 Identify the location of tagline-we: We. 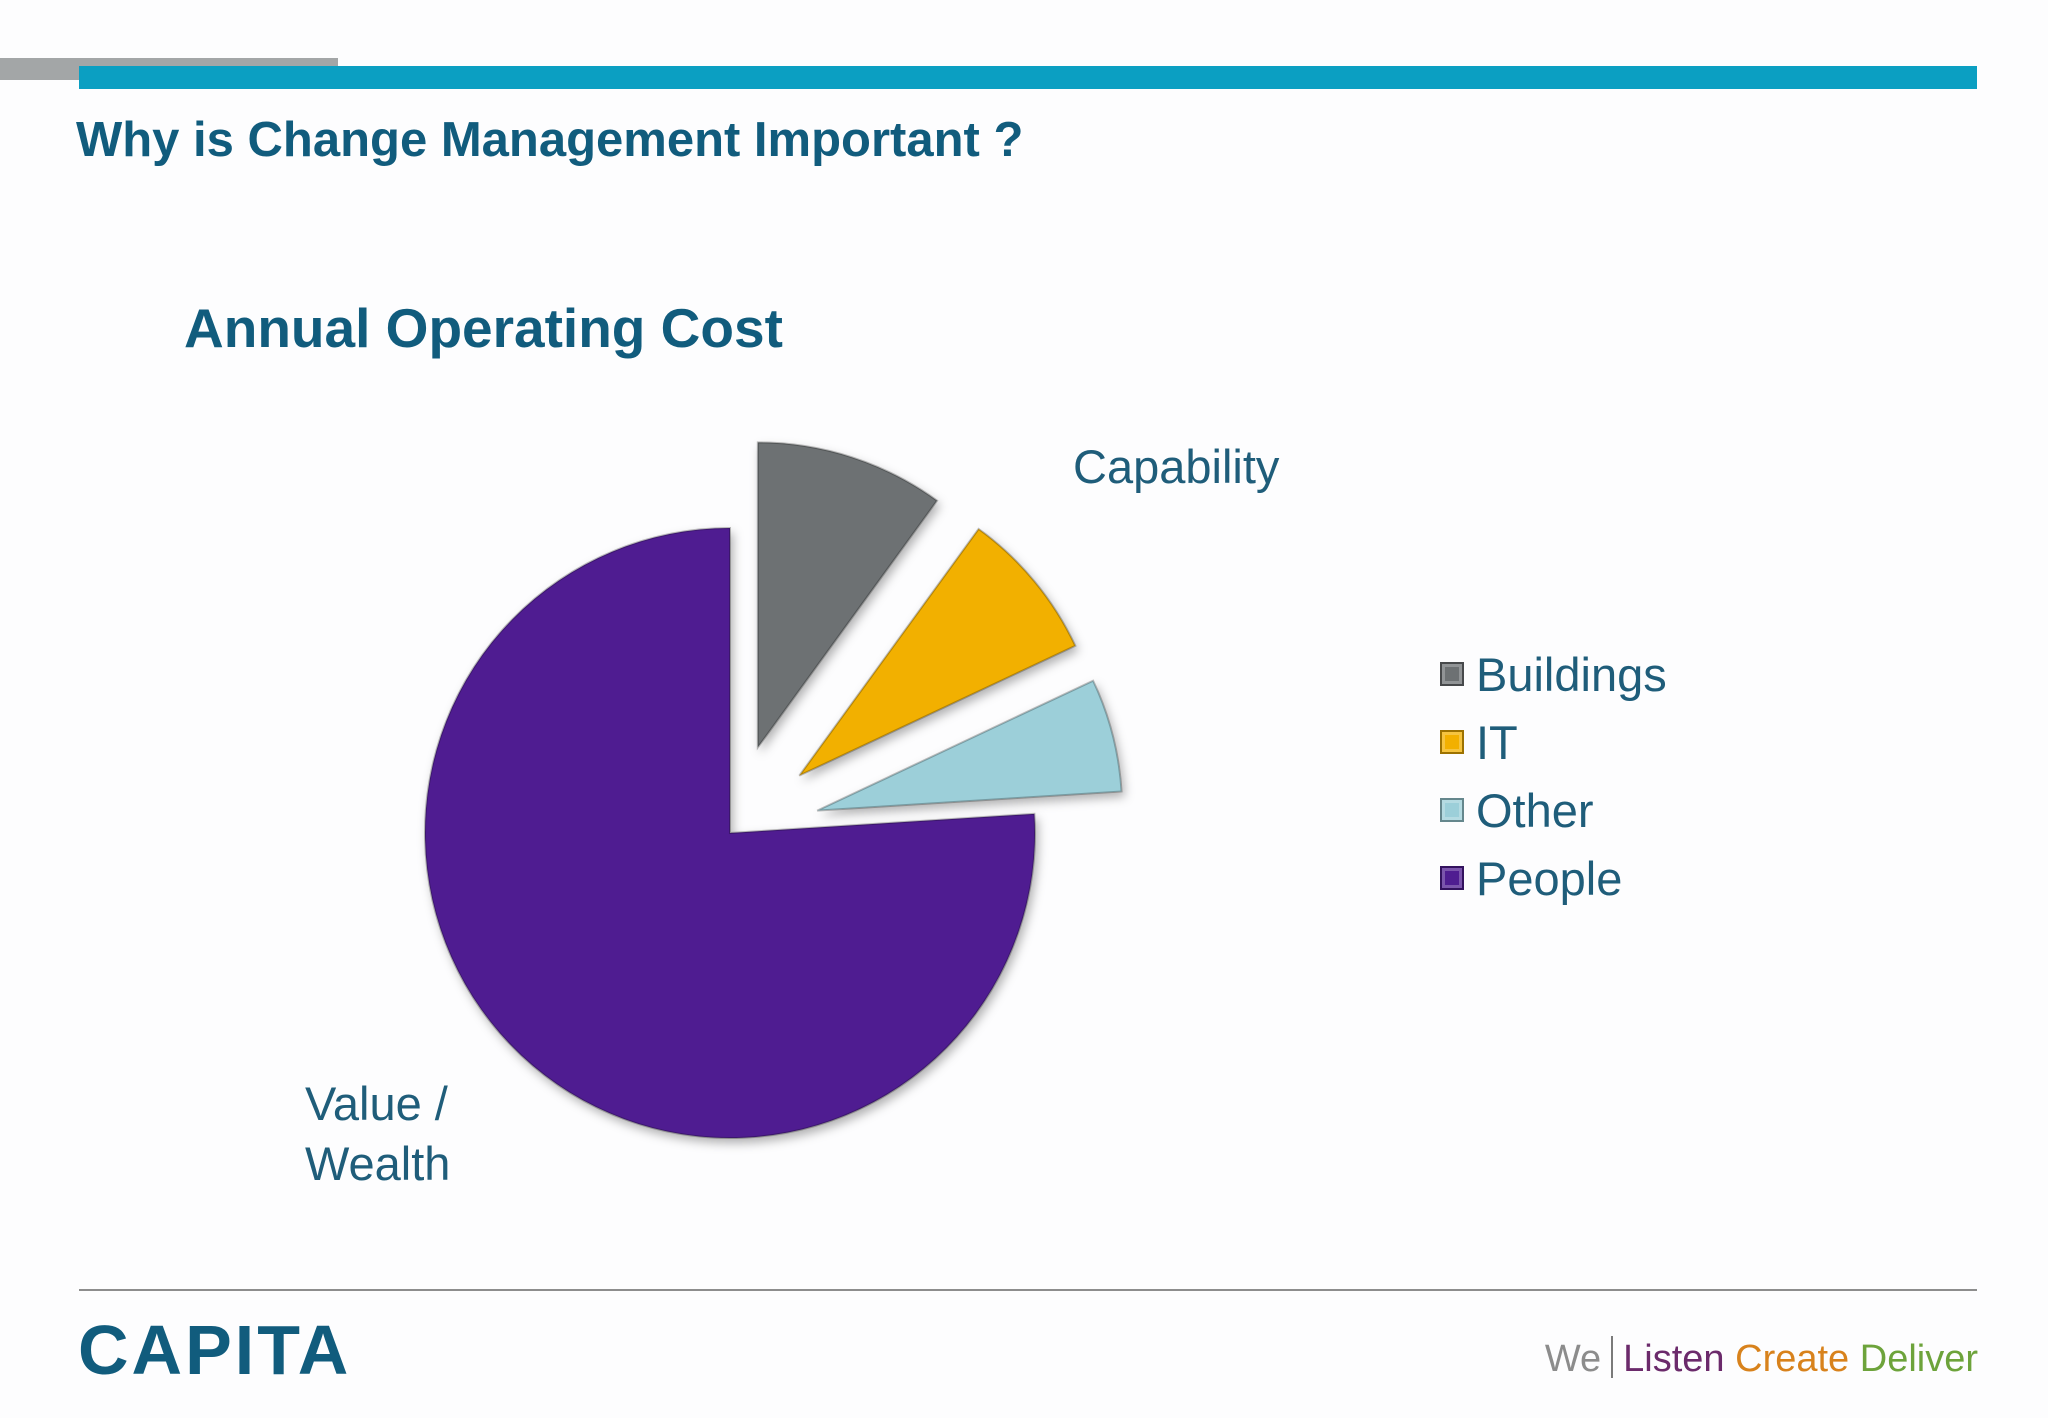
(1573, 1359).